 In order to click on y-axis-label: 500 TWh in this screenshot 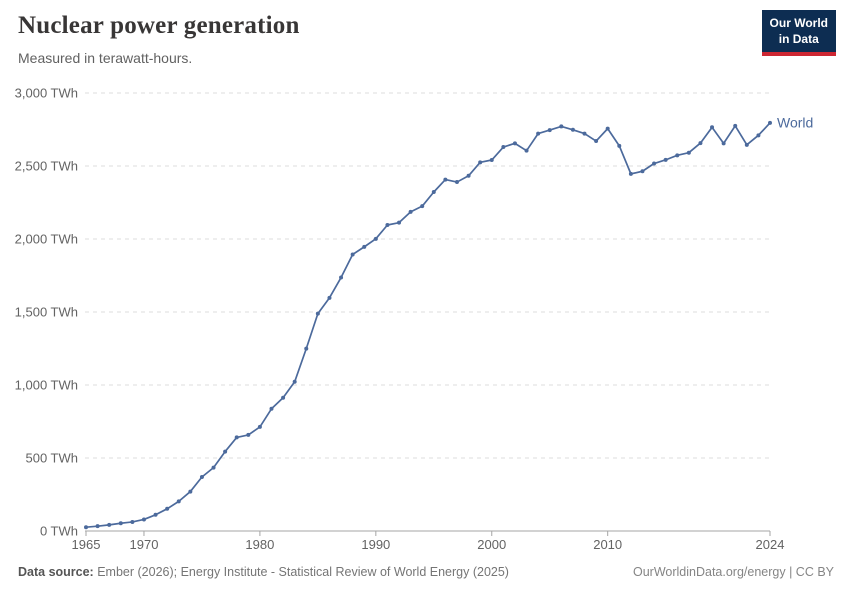, I will do `click(51, 458)`.